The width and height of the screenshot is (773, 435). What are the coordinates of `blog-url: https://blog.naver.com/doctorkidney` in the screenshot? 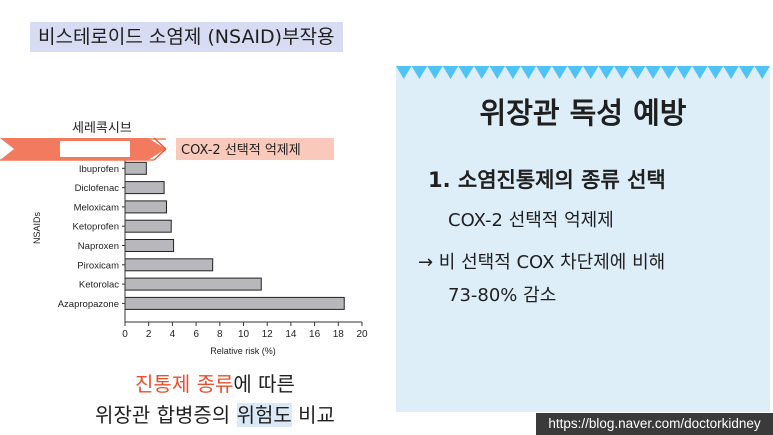 It's located at (654, 424).